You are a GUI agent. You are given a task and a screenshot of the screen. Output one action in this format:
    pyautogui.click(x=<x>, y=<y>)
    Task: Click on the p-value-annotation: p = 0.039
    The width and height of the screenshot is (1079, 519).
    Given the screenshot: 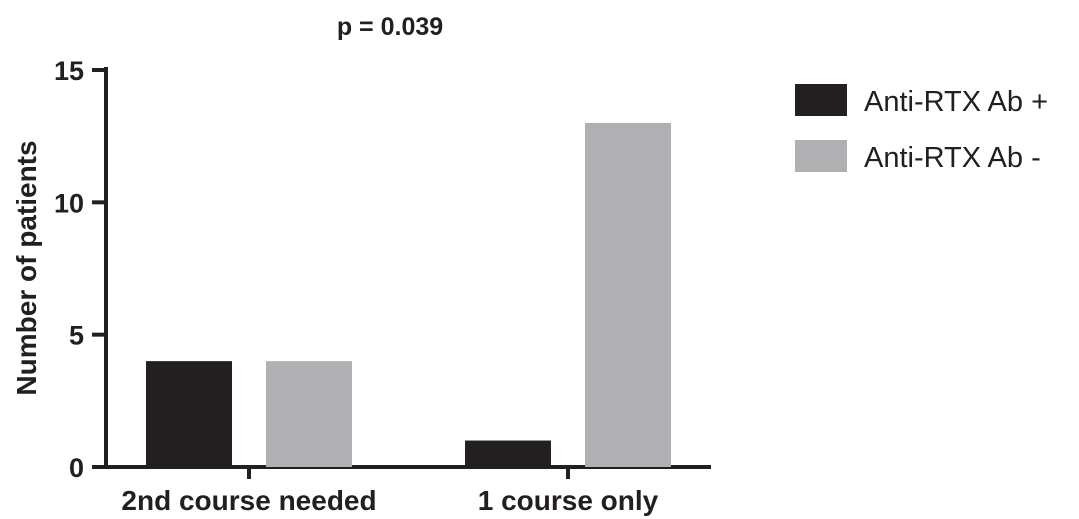 What is the action you would take?
    pyautogui.click(x=390, y=27)
    